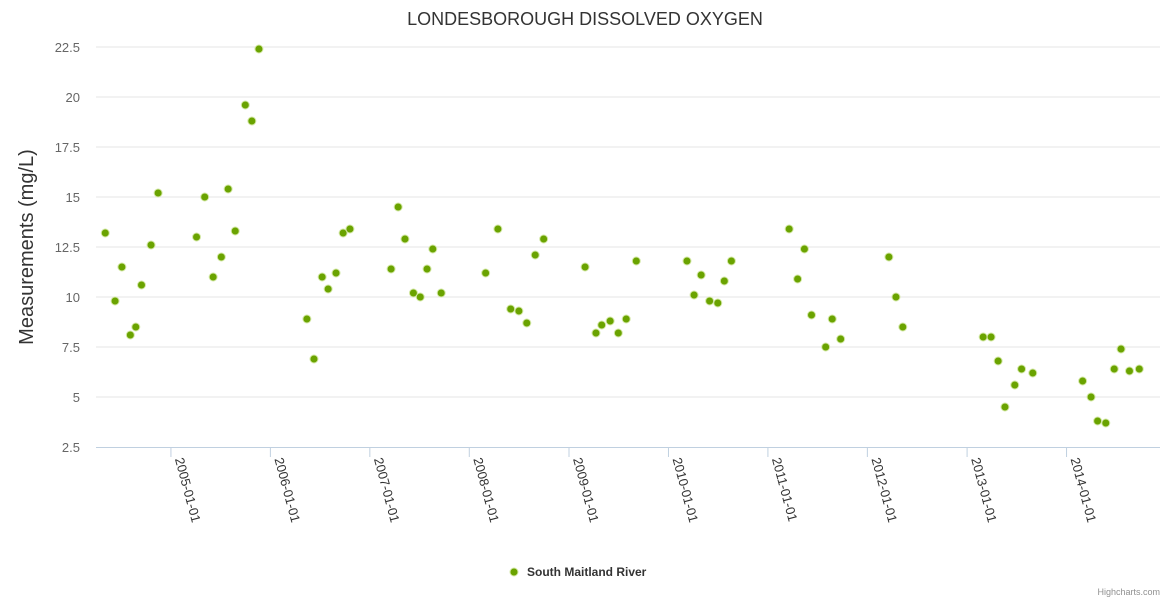  I want to click on y-tick-label: 10, so click(73, 297).